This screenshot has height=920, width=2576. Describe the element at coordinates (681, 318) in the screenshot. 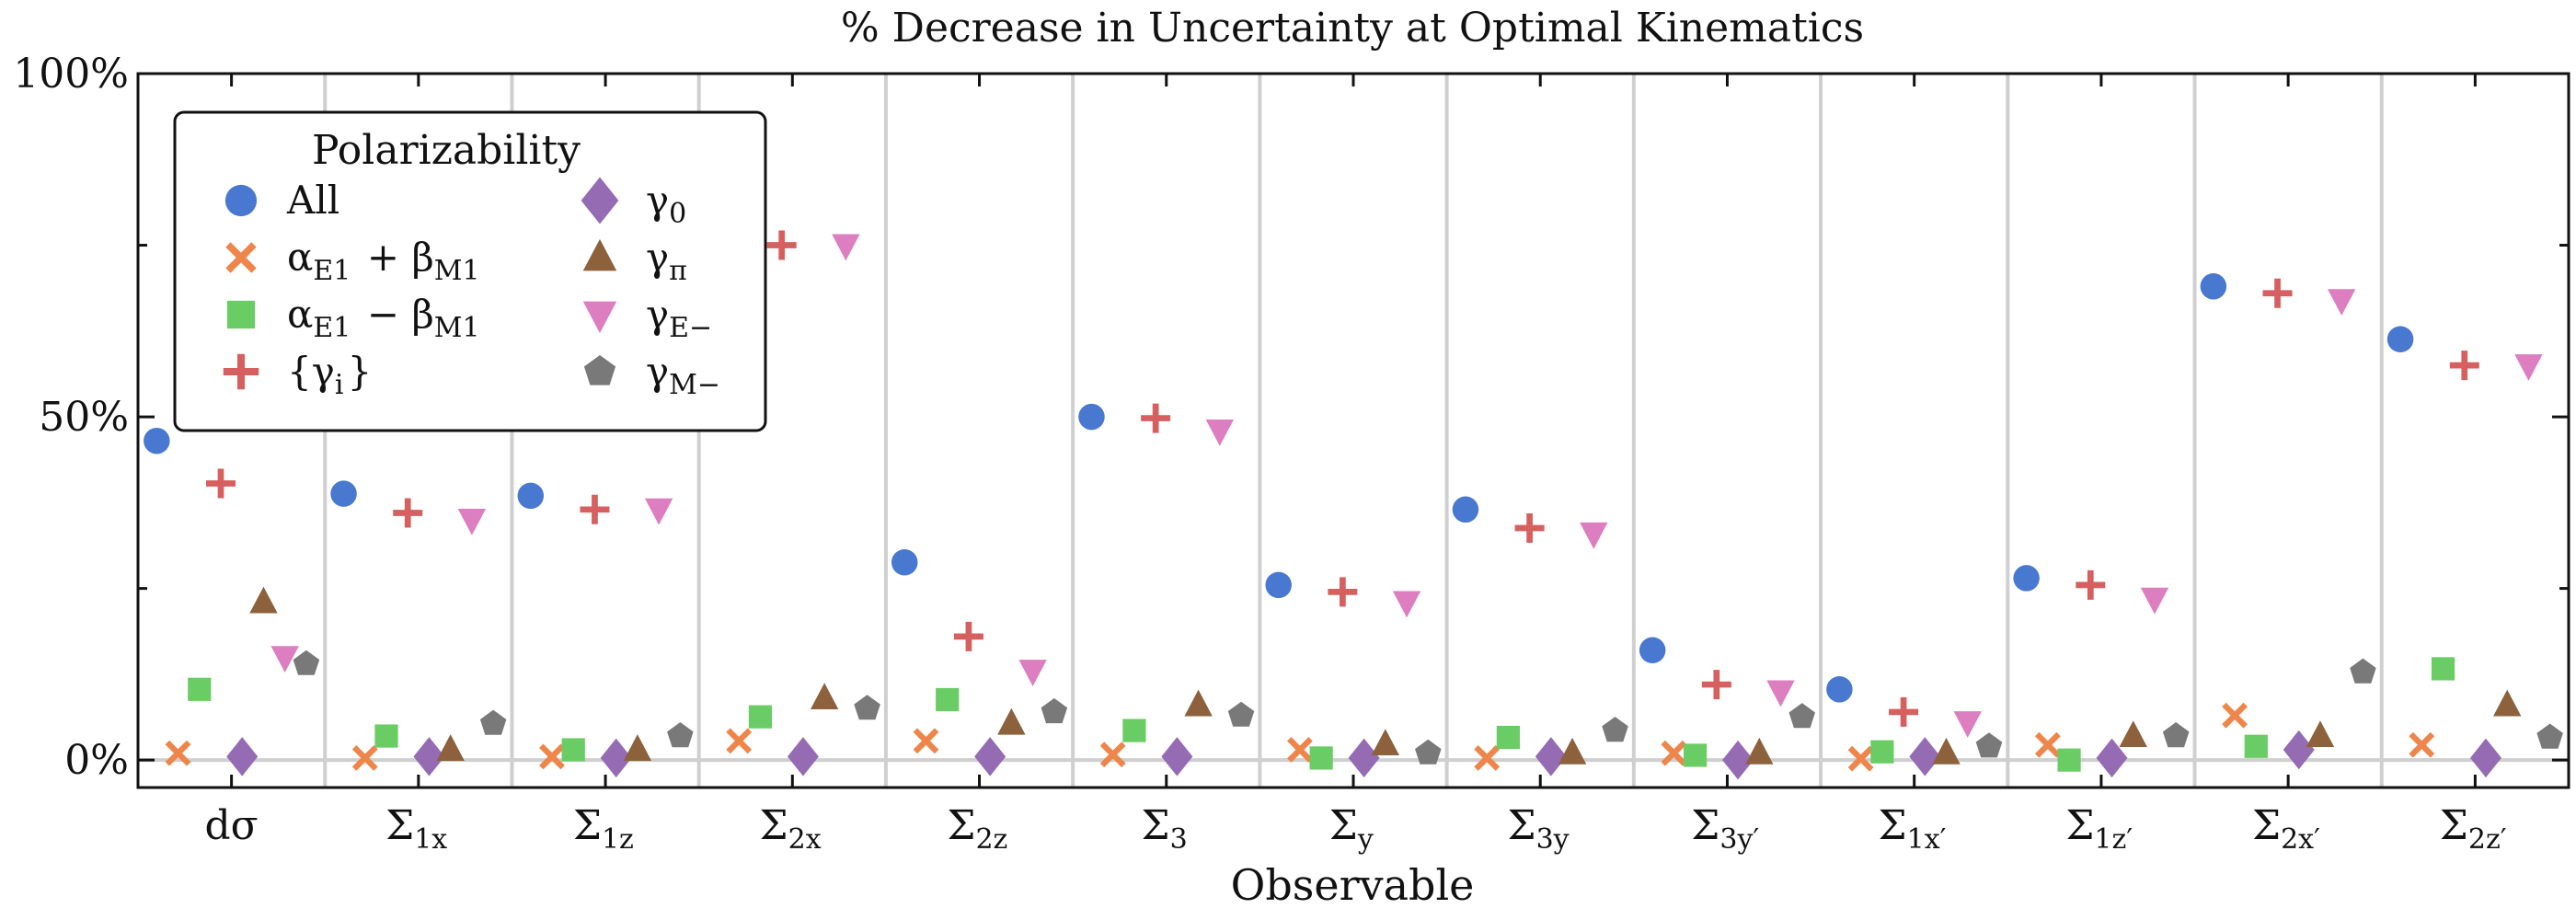

I see `legend-label: γE−` at that location.